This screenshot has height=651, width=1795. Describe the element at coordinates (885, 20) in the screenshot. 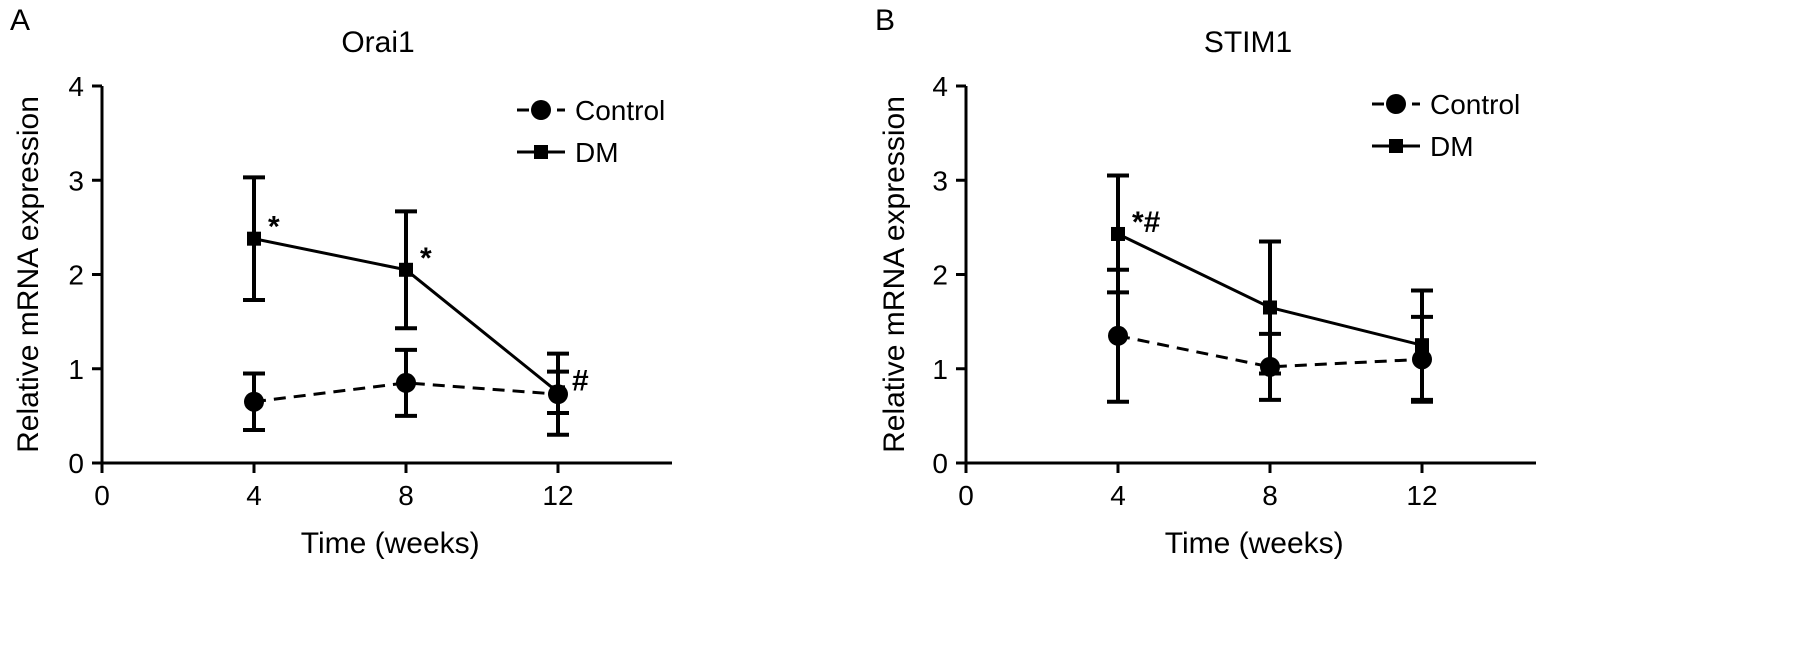

I see `panel-label: B` at that location.